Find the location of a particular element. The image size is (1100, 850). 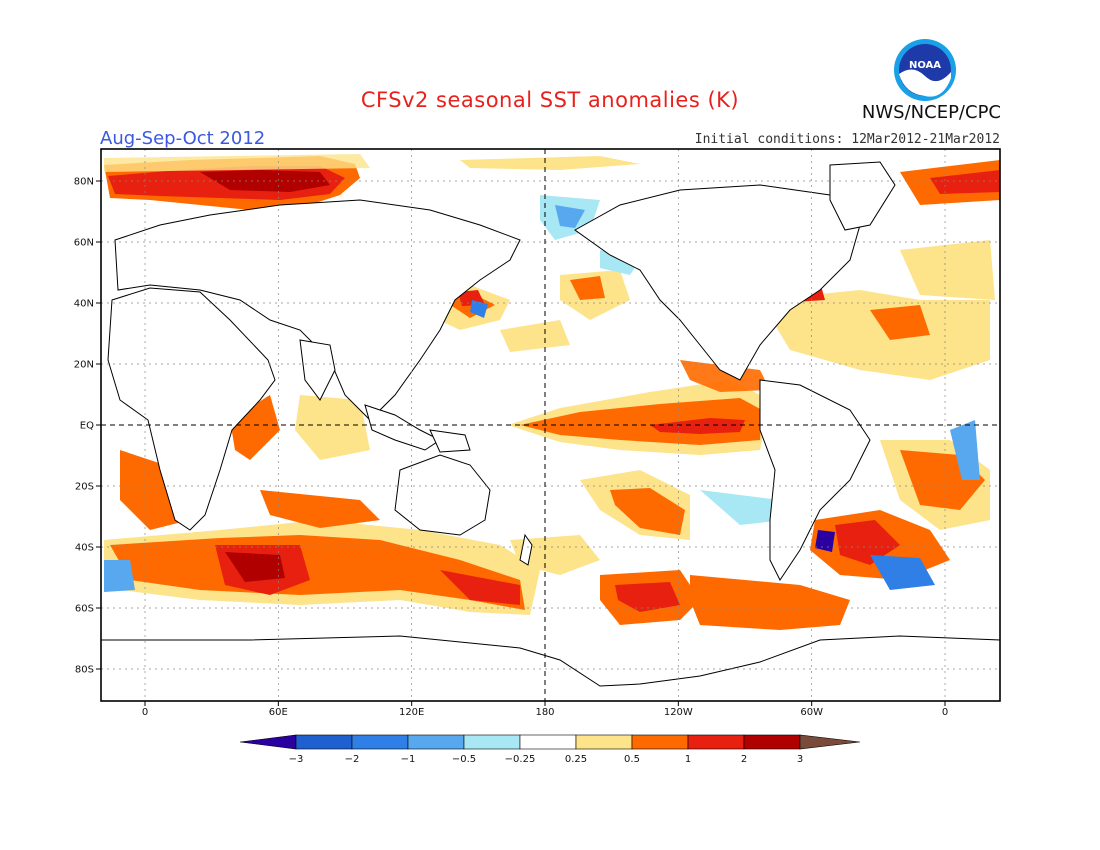

longitude-label: 120E is located at coordinates (411, 712).